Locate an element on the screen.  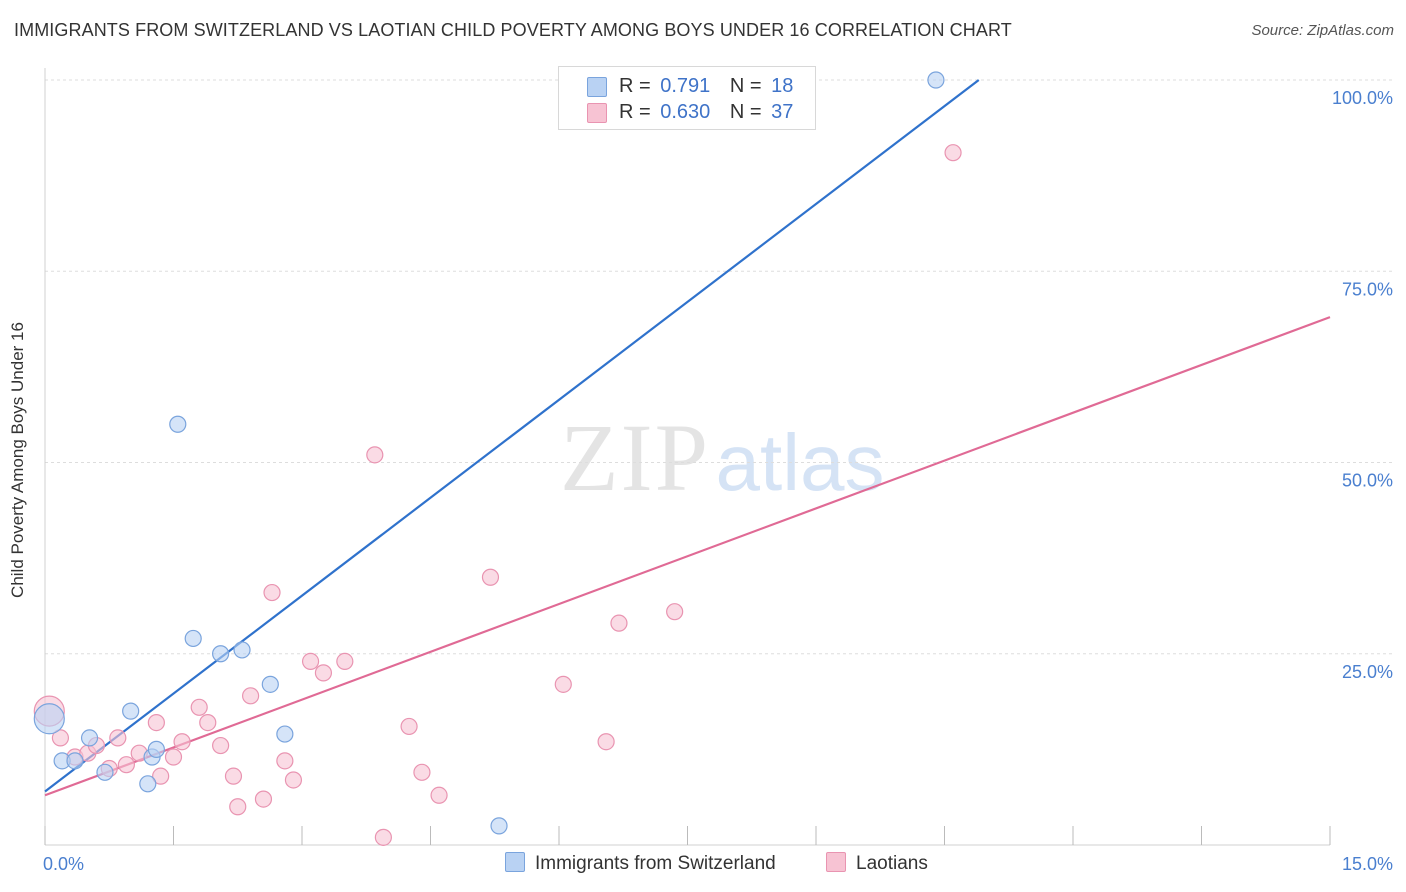
watermark-atlas: atlas is located at coordinates (800, 462).